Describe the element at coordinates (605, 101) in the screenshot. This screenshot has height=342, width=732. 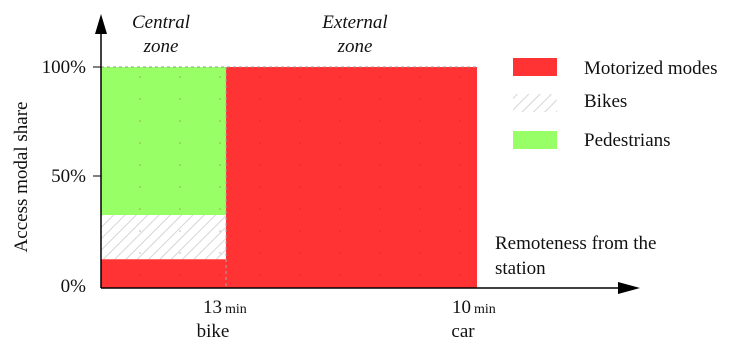
I see `legend-label-bikes: Bikes` at that location.